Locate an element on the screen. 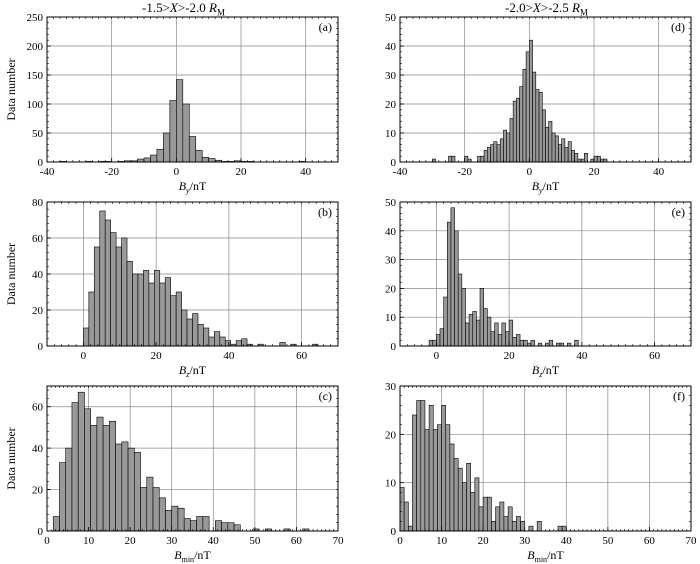  x-axis-label: By/nT is located at coordinates (193, 187).